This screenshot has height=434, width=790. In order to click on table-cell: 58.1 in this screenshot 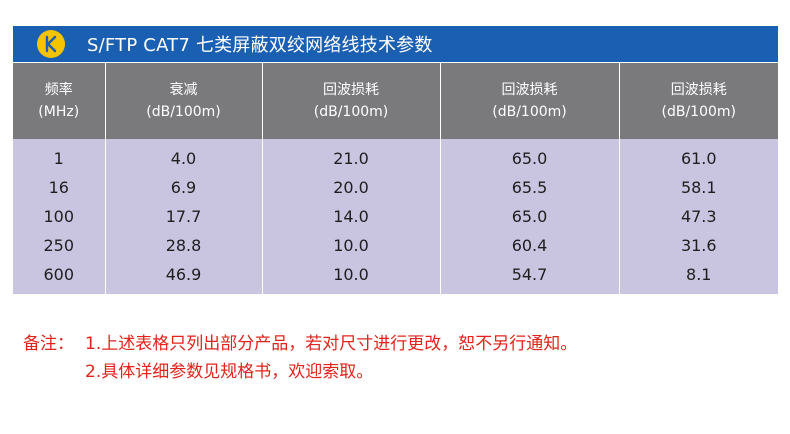, I will do `click(698, 187)`.